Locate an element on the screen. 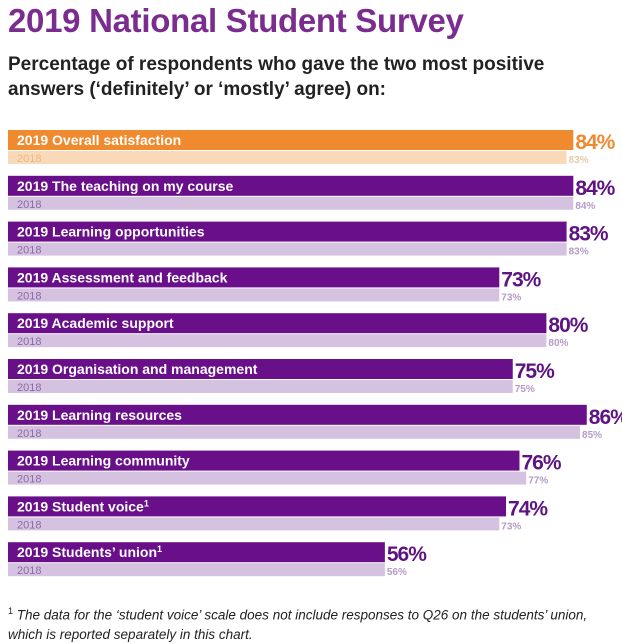 The width and height of the screenshot is (622, 644). bar-label-2019: 2019 Student voice1 is located at coordinates (83, 506).